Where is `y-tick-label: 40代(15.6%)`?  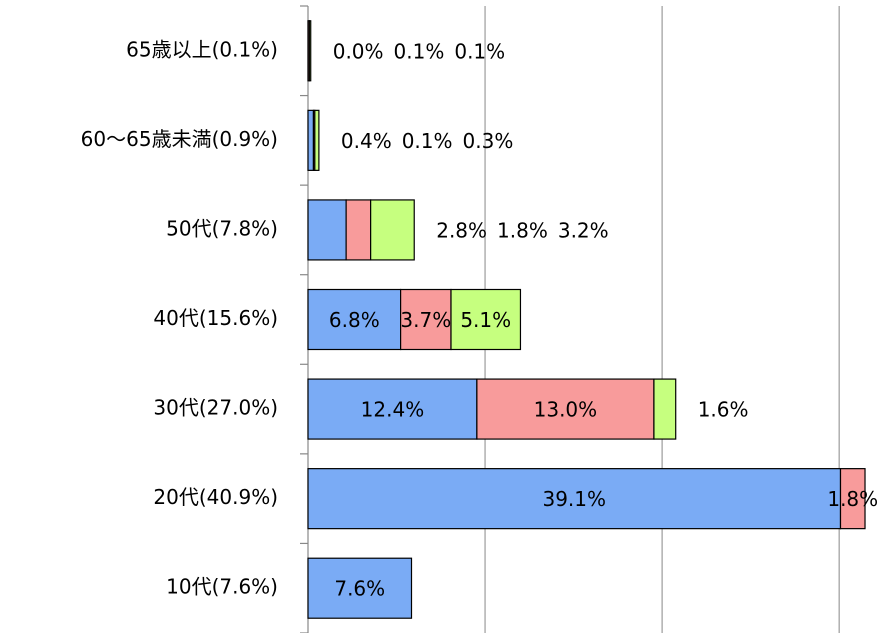 y-tick-label: 40代(15.6%) is located at coordinates (215, 318).